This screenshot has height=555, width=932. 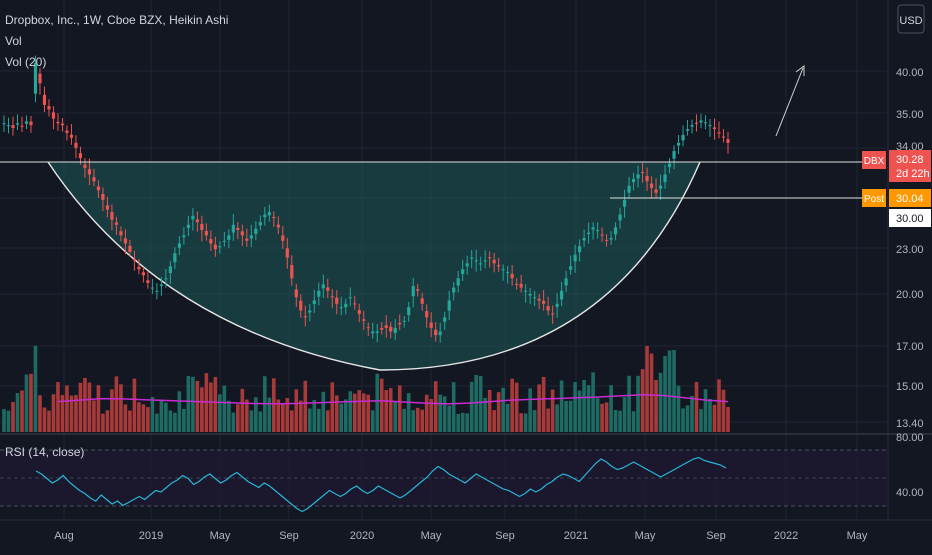 What do you see at coordinates (576, 536) in the screenshot?
I see `time-tick: 2021` at bounding box center [576, 536].